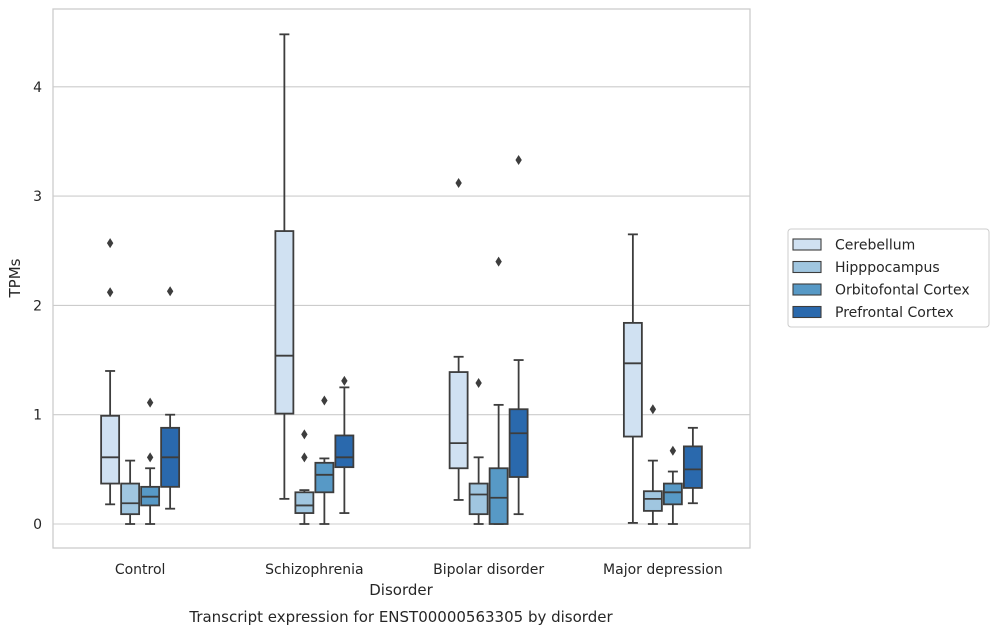  What do you see at coordinates (37, 416) in the screenshot?
I see `y-tick-label: 1` at bounding box center [37, 416].